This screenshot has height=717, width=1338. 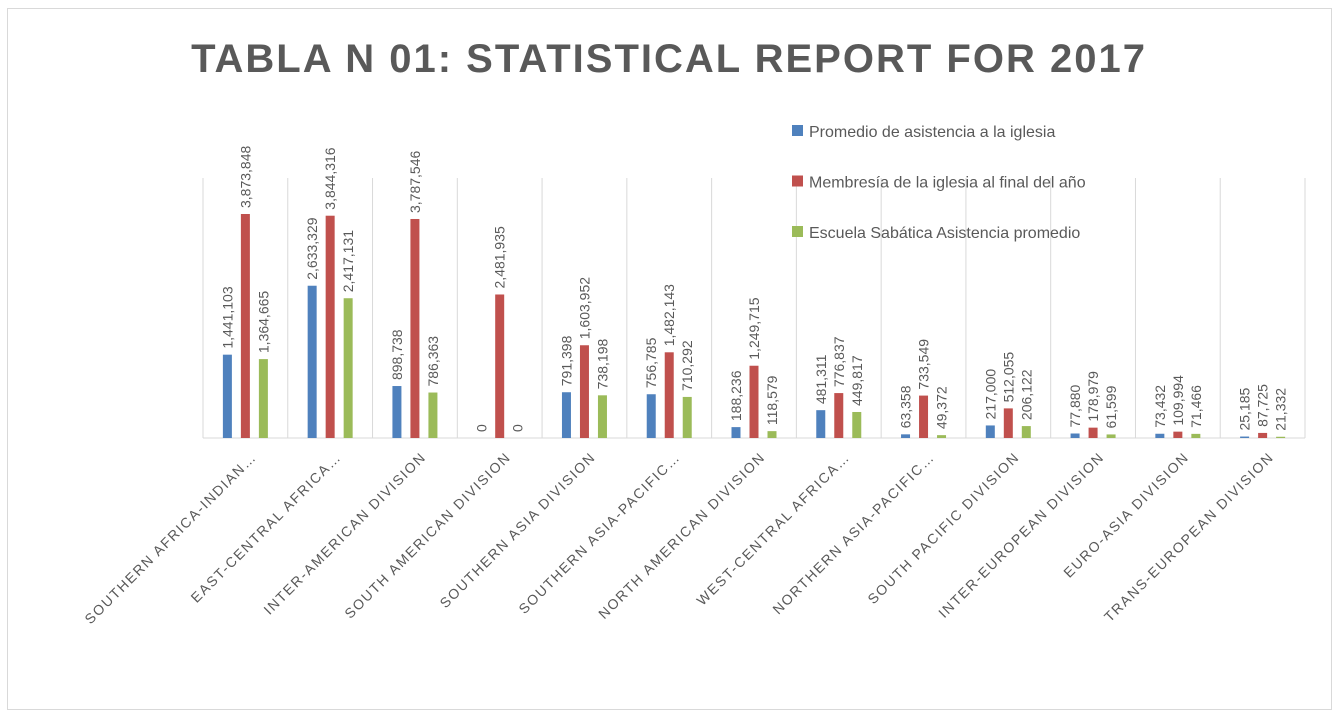 What do you see at coordinates (821, 379) in the screenshot?
I see `data-label: 481,311` at bounding box center [821, 379].